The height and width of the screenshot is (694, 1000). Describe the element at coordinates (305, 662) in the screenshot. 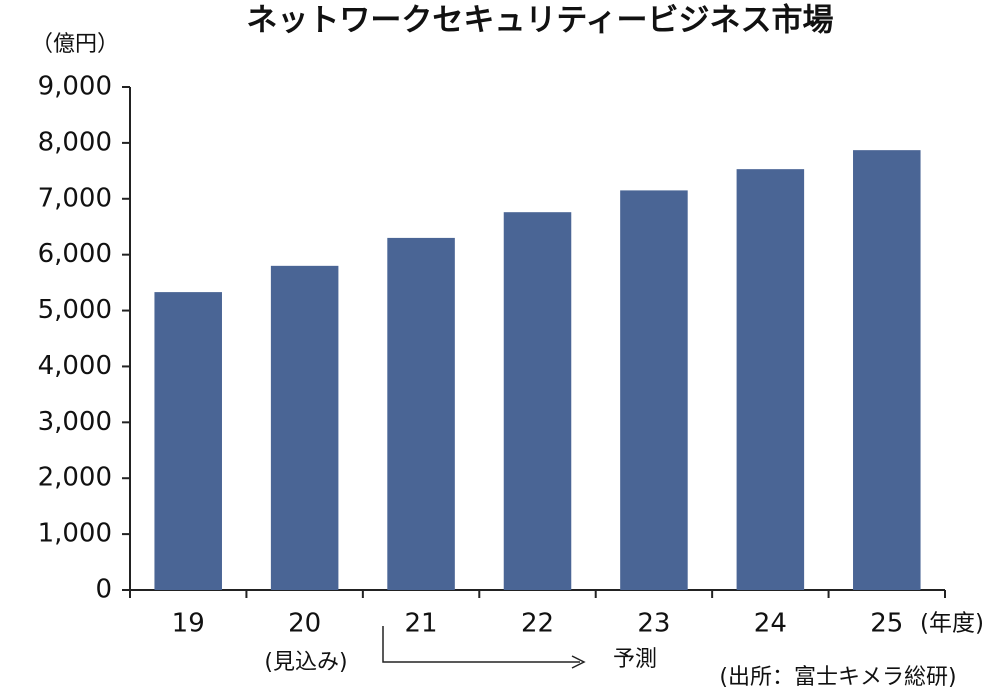

I see `estimate-label: (見込み)` at that location.